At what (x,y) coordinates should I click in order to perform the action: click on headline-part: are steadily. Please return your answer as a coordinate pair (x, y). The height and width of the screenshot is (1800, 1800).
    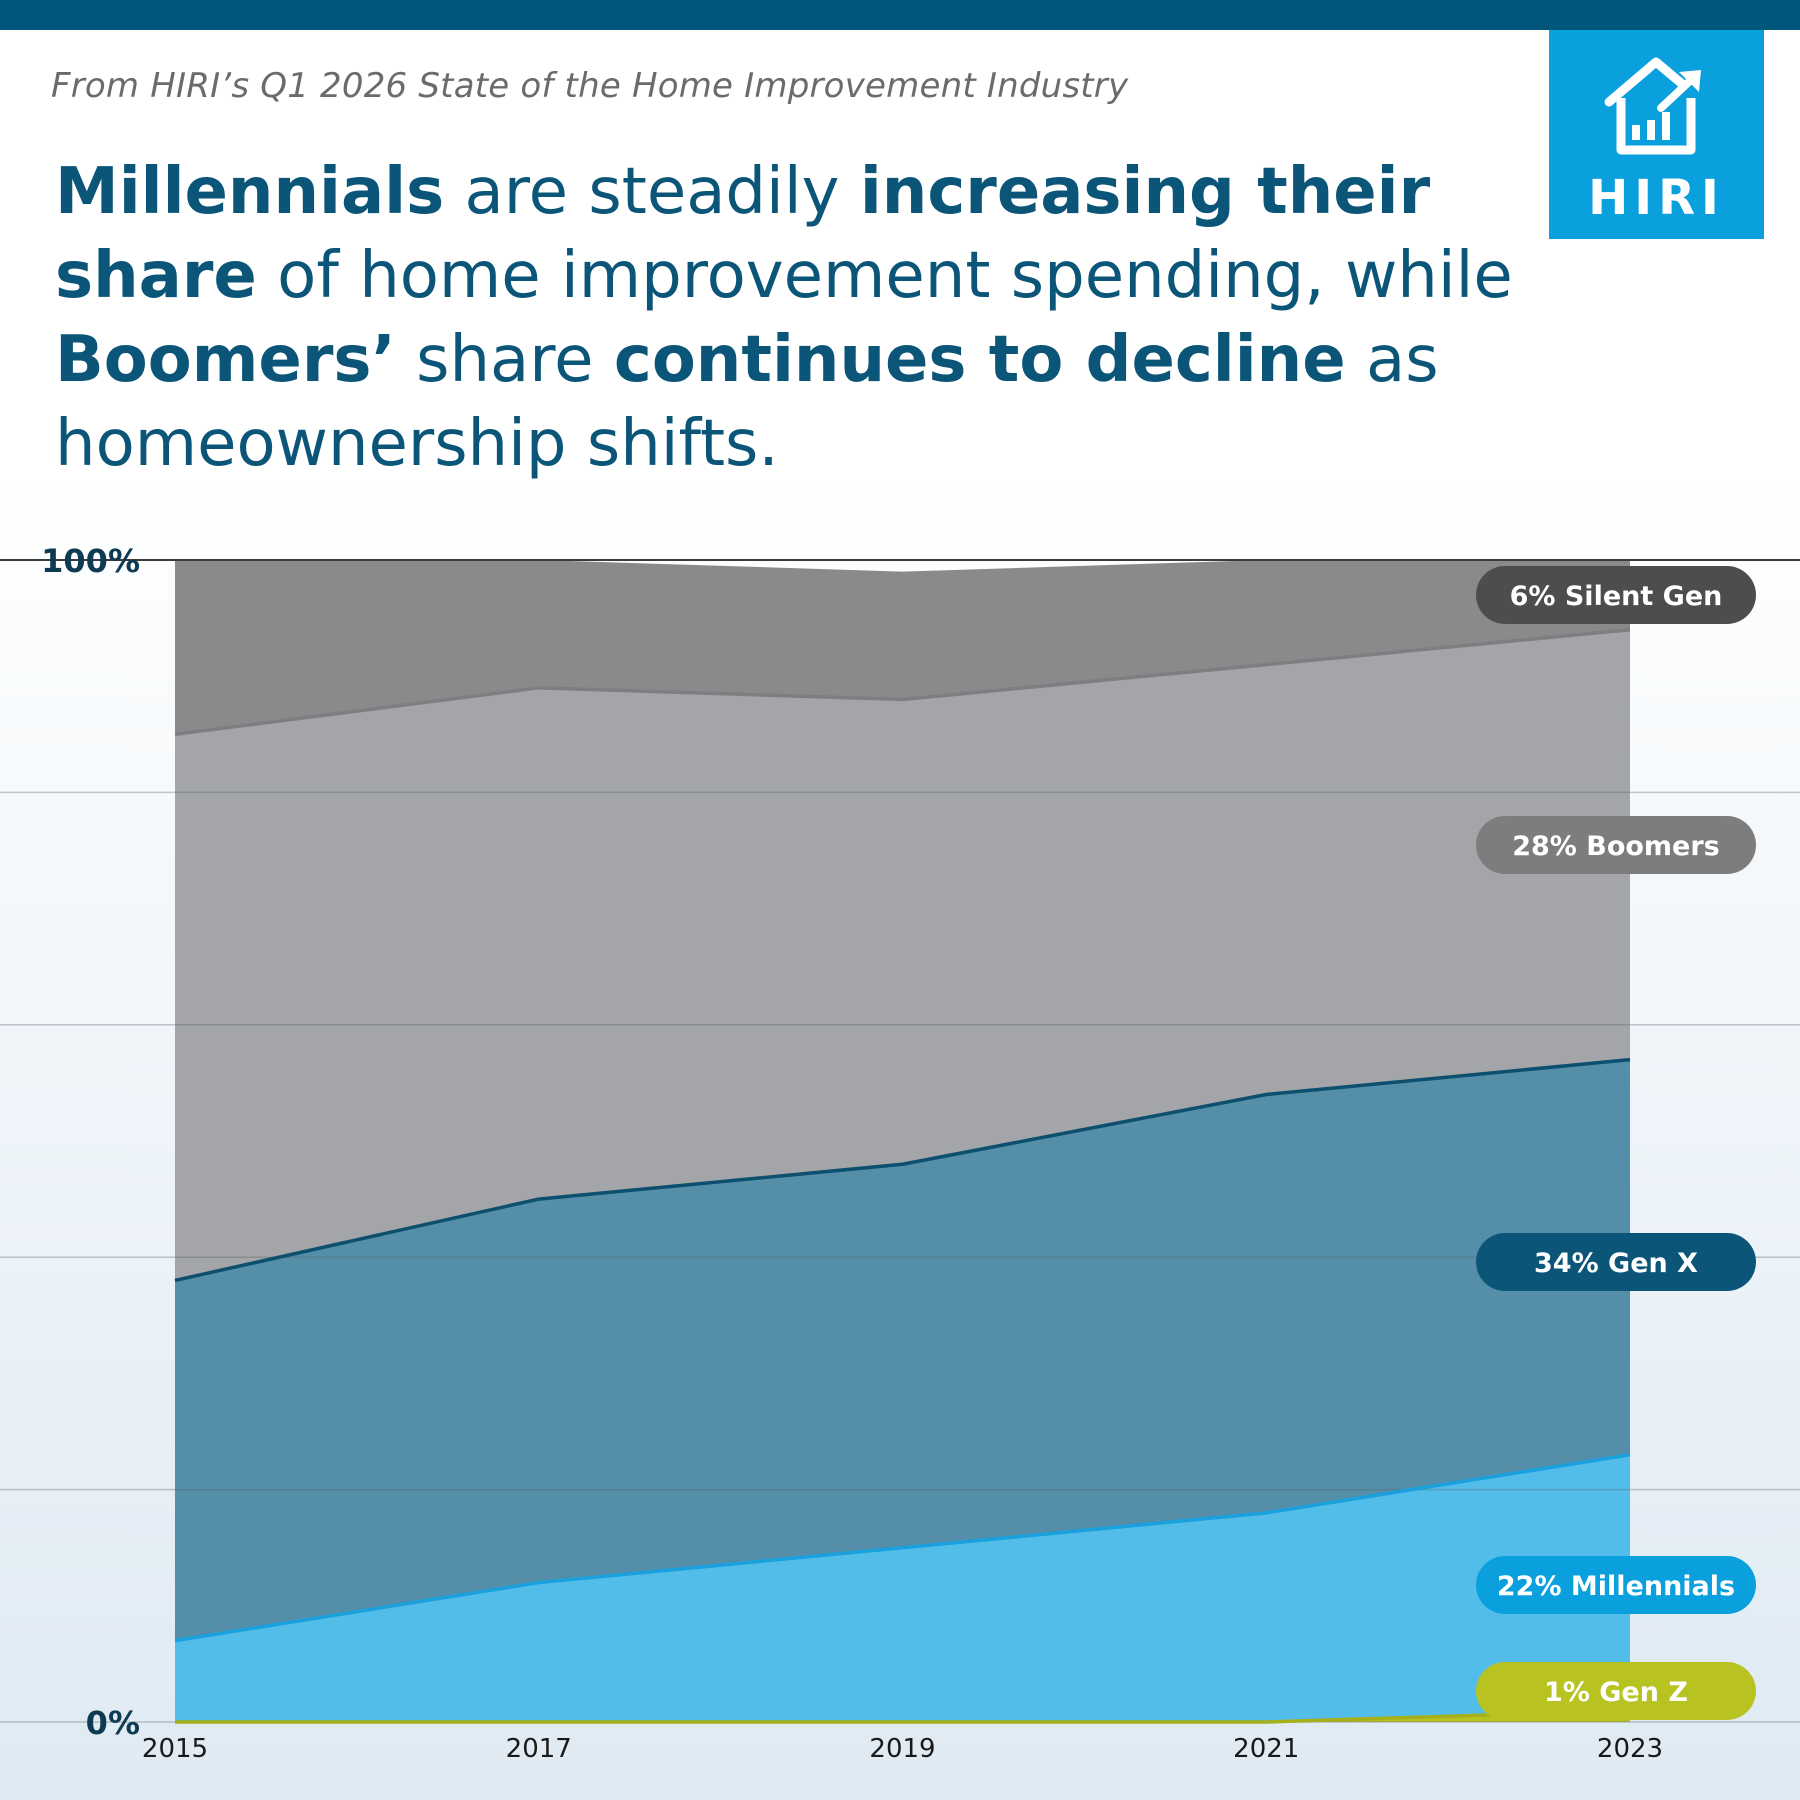
    Looking at the image, I should click on (652, 192).